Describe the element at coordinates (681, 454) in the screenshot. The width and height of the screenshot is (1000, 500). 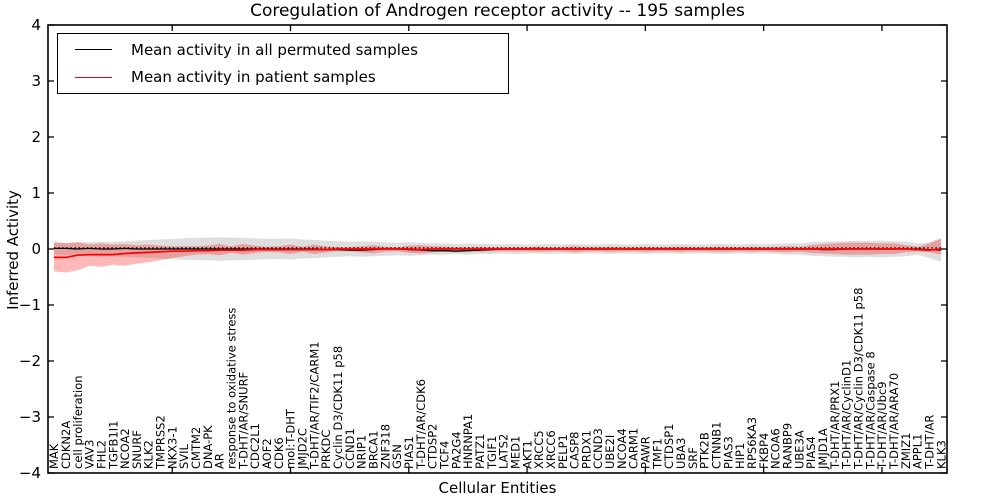
I see `x-category-label: UBA3` at that location.